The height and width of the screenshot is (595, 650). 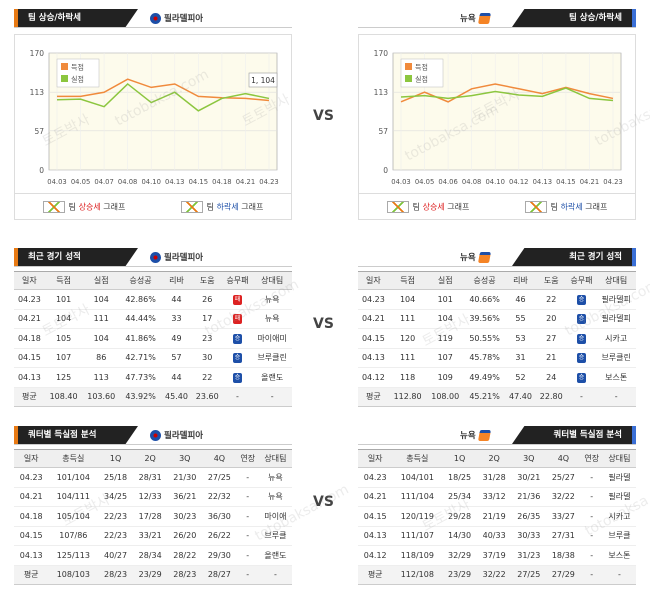 I want to click on table-cell: 107/86, so click(x=73, y=536).